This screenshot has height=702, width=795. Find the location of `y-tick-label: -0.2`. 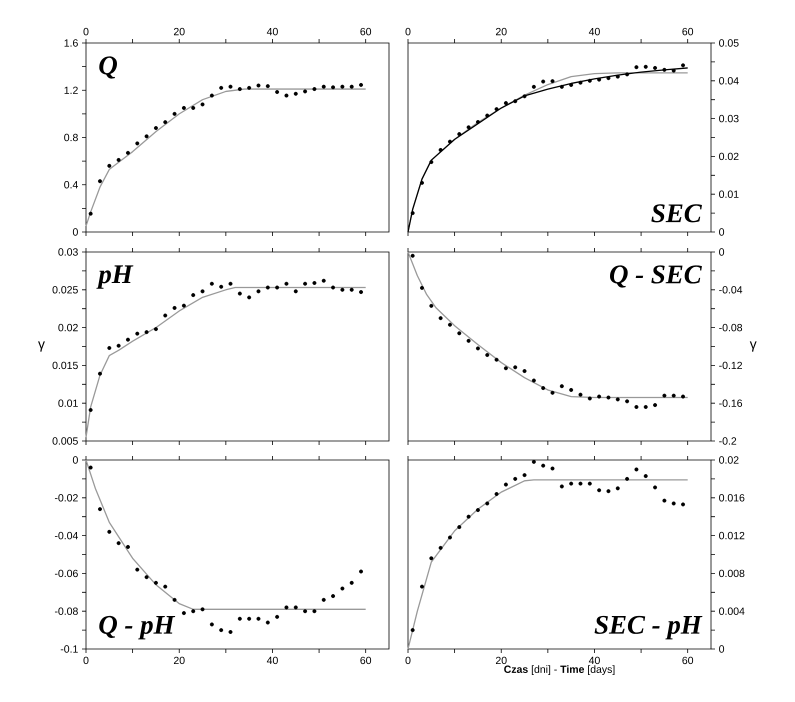

y-tick-label: -0.2 is located at coordinates (727, 441).